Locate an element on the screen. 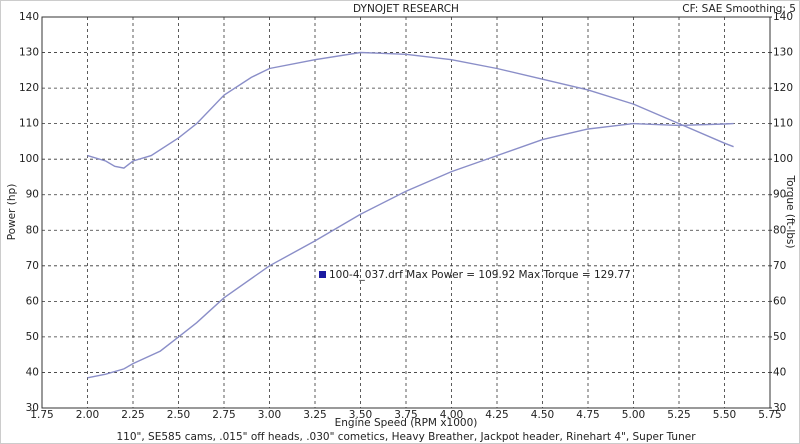 The height and width of the screenshot is (444, 800). y2-tick-label: 100 is located at coordinates (783, 159).